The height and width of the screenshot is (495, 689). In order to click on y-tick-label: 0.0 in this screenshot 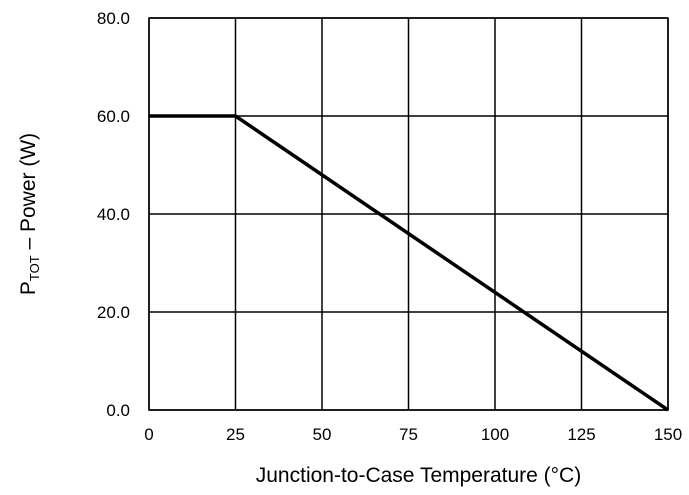, I will do `click(118, 410)`.